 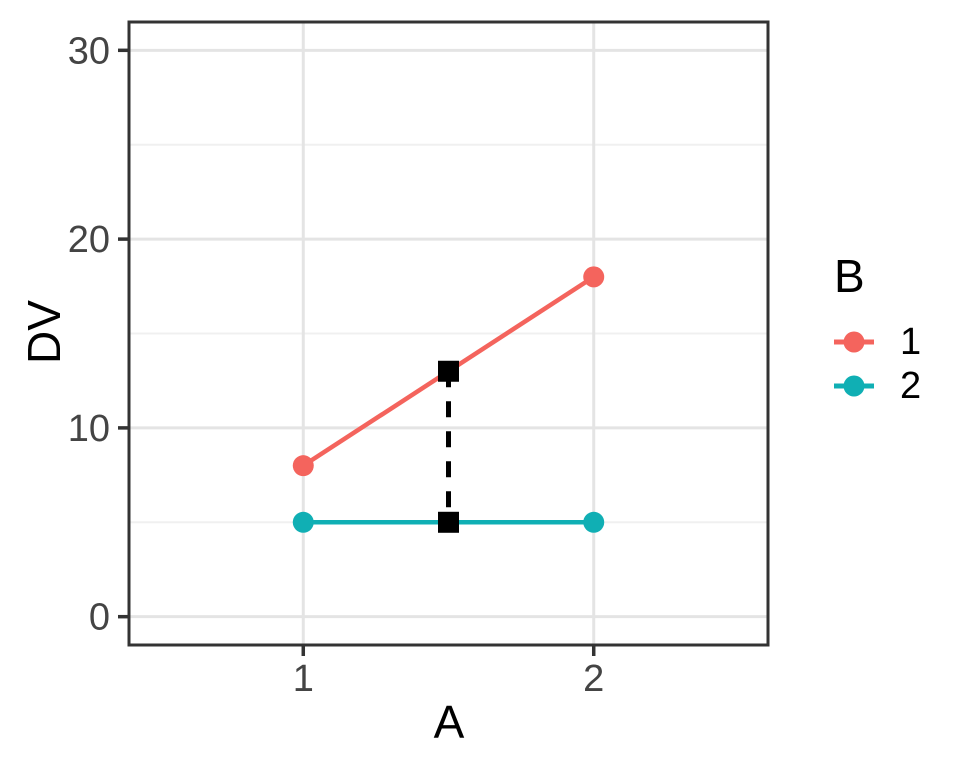 What do you see at coordinates (877, 342) in the screenshot?
I see `legend-item-1: 1` at bounding box center [877, 342].